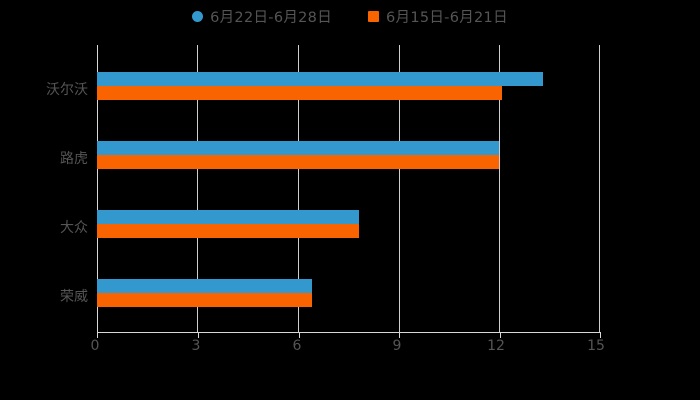 The image size is (700, 400). I want to click on x-tick-label-12: 12, so click(496, 346).